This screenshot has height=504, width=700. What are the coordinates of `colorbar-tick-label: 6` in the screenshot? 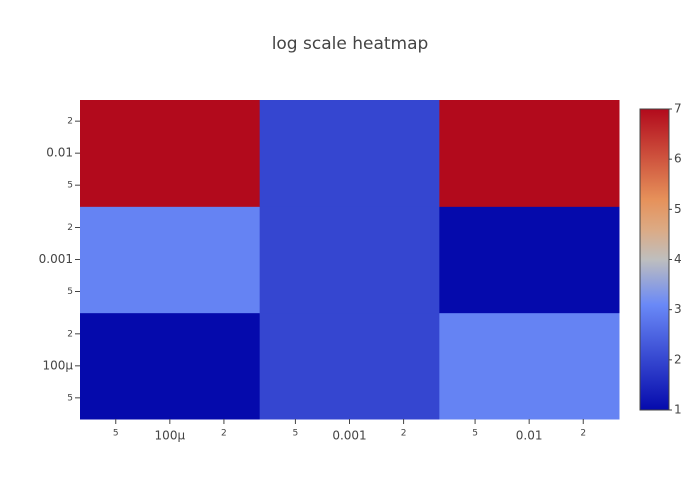 It's located at (678, 159).